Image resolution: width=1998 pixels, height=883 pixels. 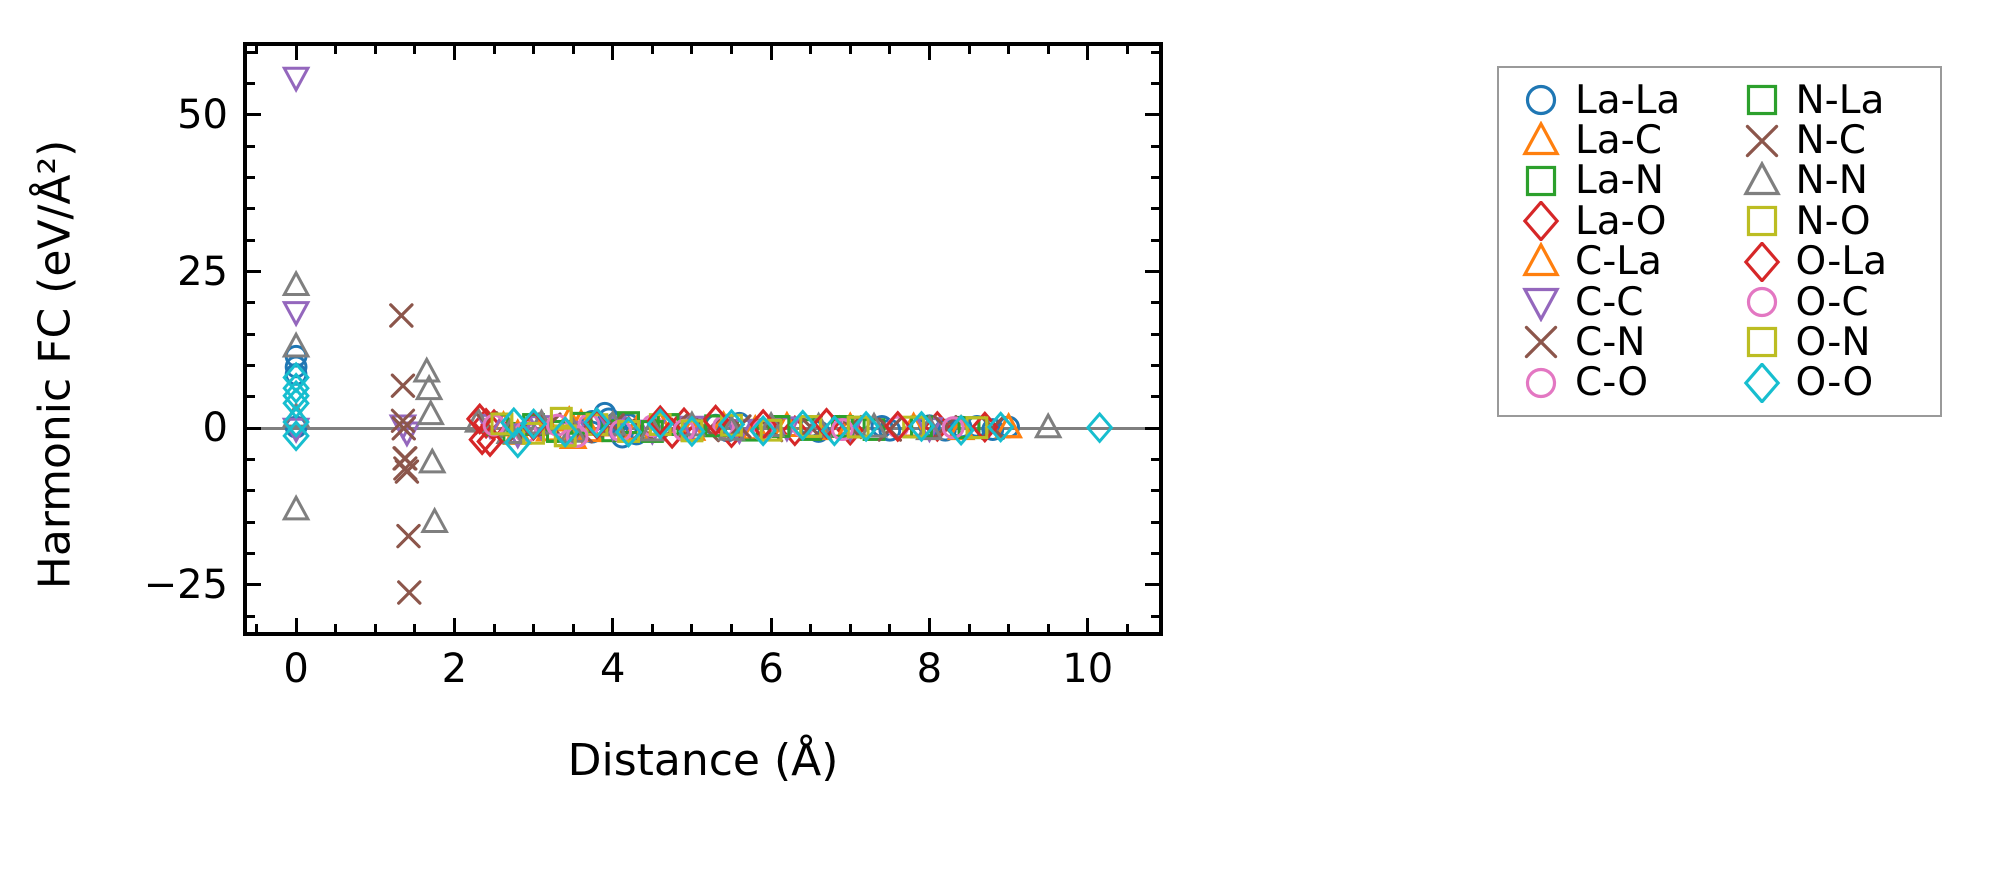 What do you see at coordinates (1840, 100) in the screenshot?
I see `legend-label: N-La` at bounding box center [1840, 100].